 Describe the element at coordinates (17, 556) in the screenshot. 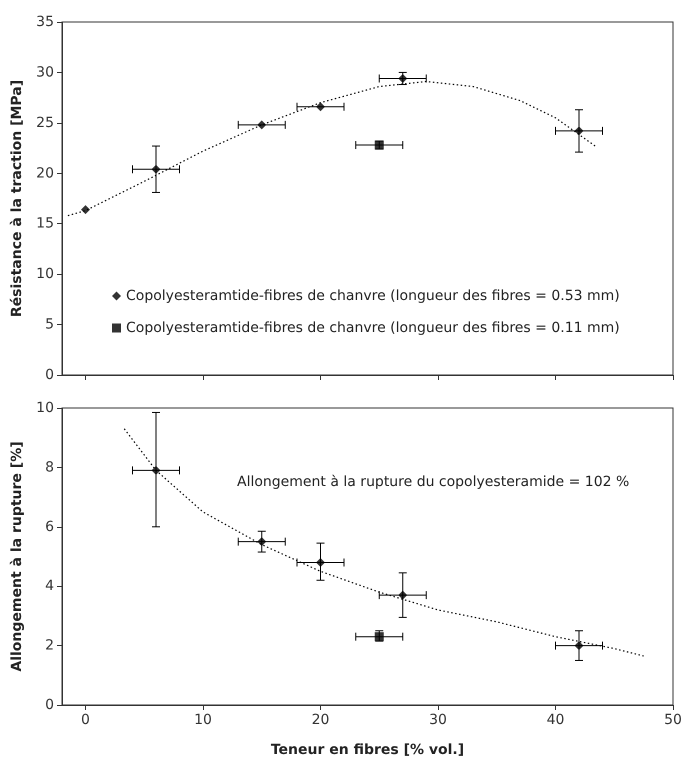

I see `y-axis-title: Allongement à la rupture [%]` at that location.